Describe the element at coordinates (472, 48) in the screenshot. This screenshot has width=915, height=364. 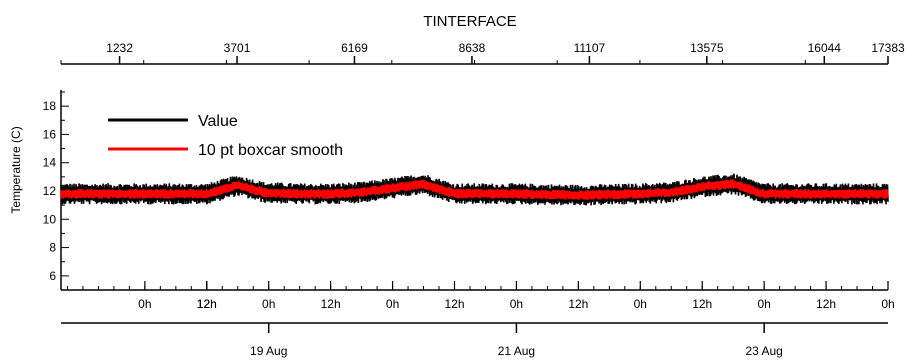
I see `top-axis-tick-label: 8638` at that location.